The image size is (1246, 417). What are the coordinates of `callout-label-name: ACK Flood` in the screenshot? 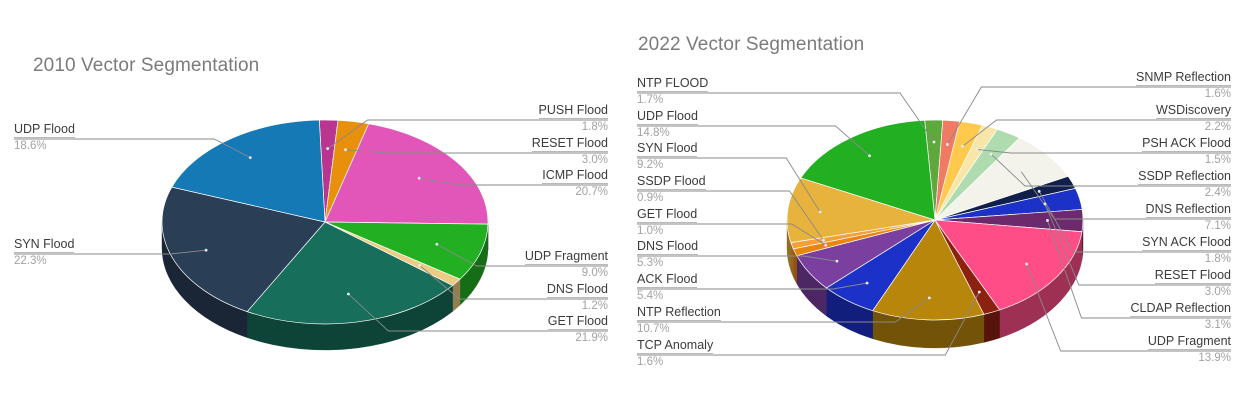 It's located at (667, 279).